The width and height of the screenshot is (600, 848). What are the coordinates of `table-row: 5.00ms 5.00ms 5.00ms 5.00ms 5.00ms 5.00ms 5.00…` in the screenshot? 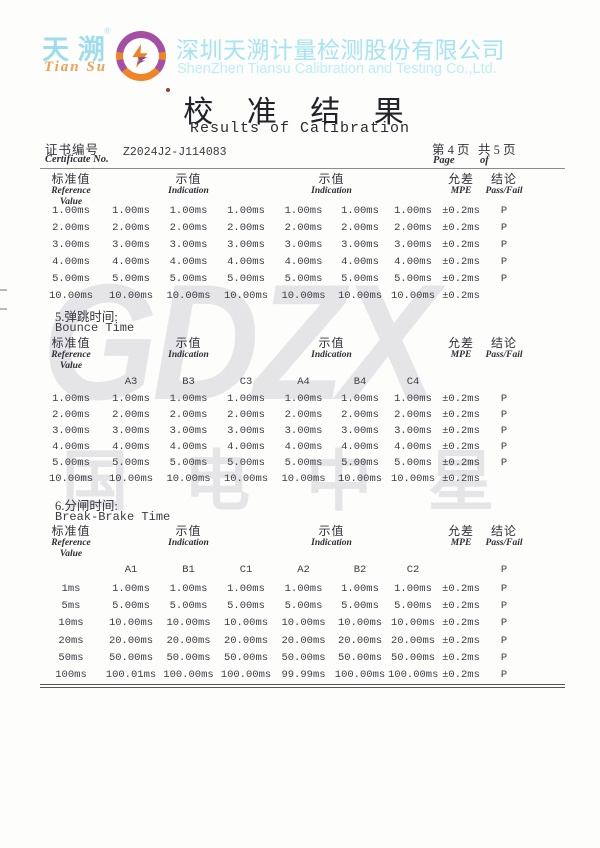 It's located at (282, 278).